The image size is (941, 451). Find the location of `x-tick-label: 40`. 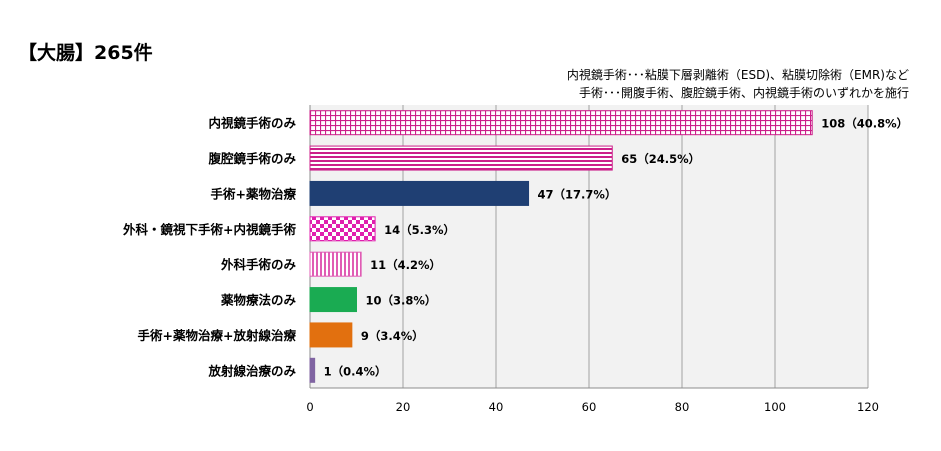

x-tick-label: 40 is located at coordinates (496, 407).